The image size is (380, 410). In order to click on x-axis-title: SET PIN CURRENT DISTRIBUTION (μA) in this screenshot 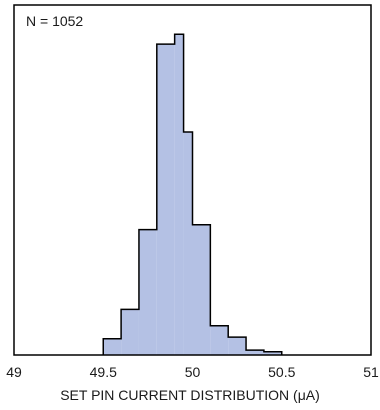, I will do `click(190, 395)`.